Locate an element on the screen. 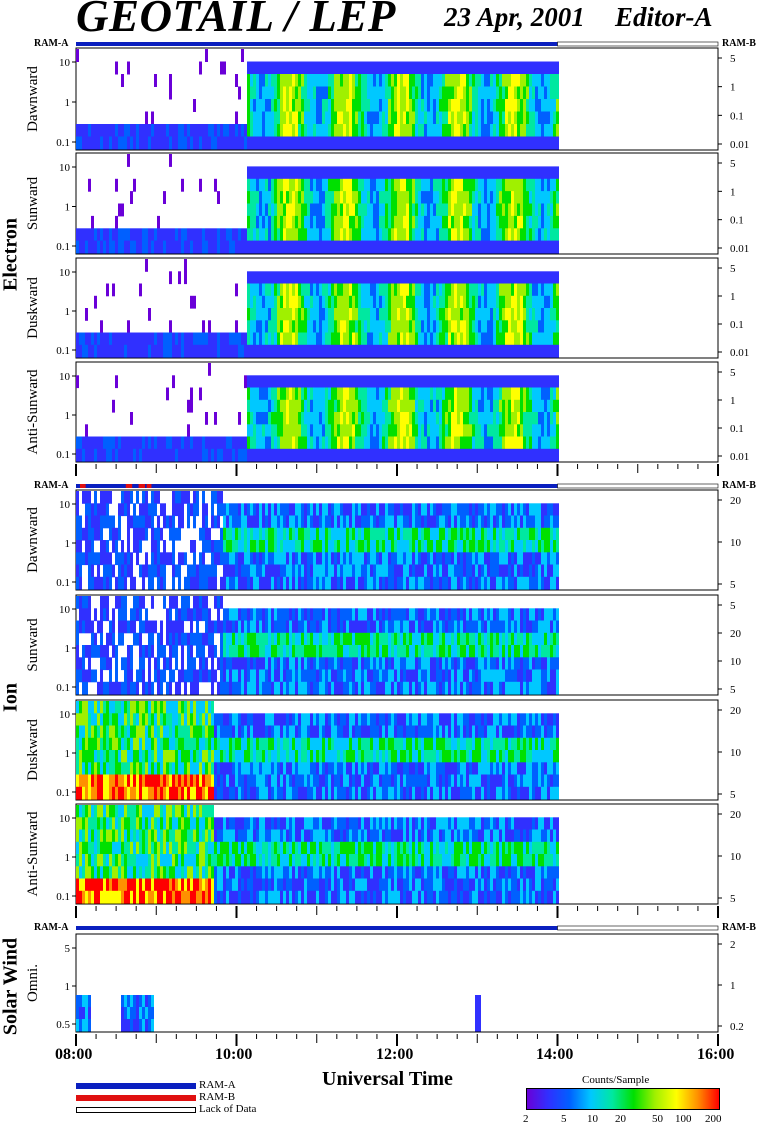 This screenshot has height=1128, width=762. right-tick-label: 0.2 is located at coordinates (737, 1027).